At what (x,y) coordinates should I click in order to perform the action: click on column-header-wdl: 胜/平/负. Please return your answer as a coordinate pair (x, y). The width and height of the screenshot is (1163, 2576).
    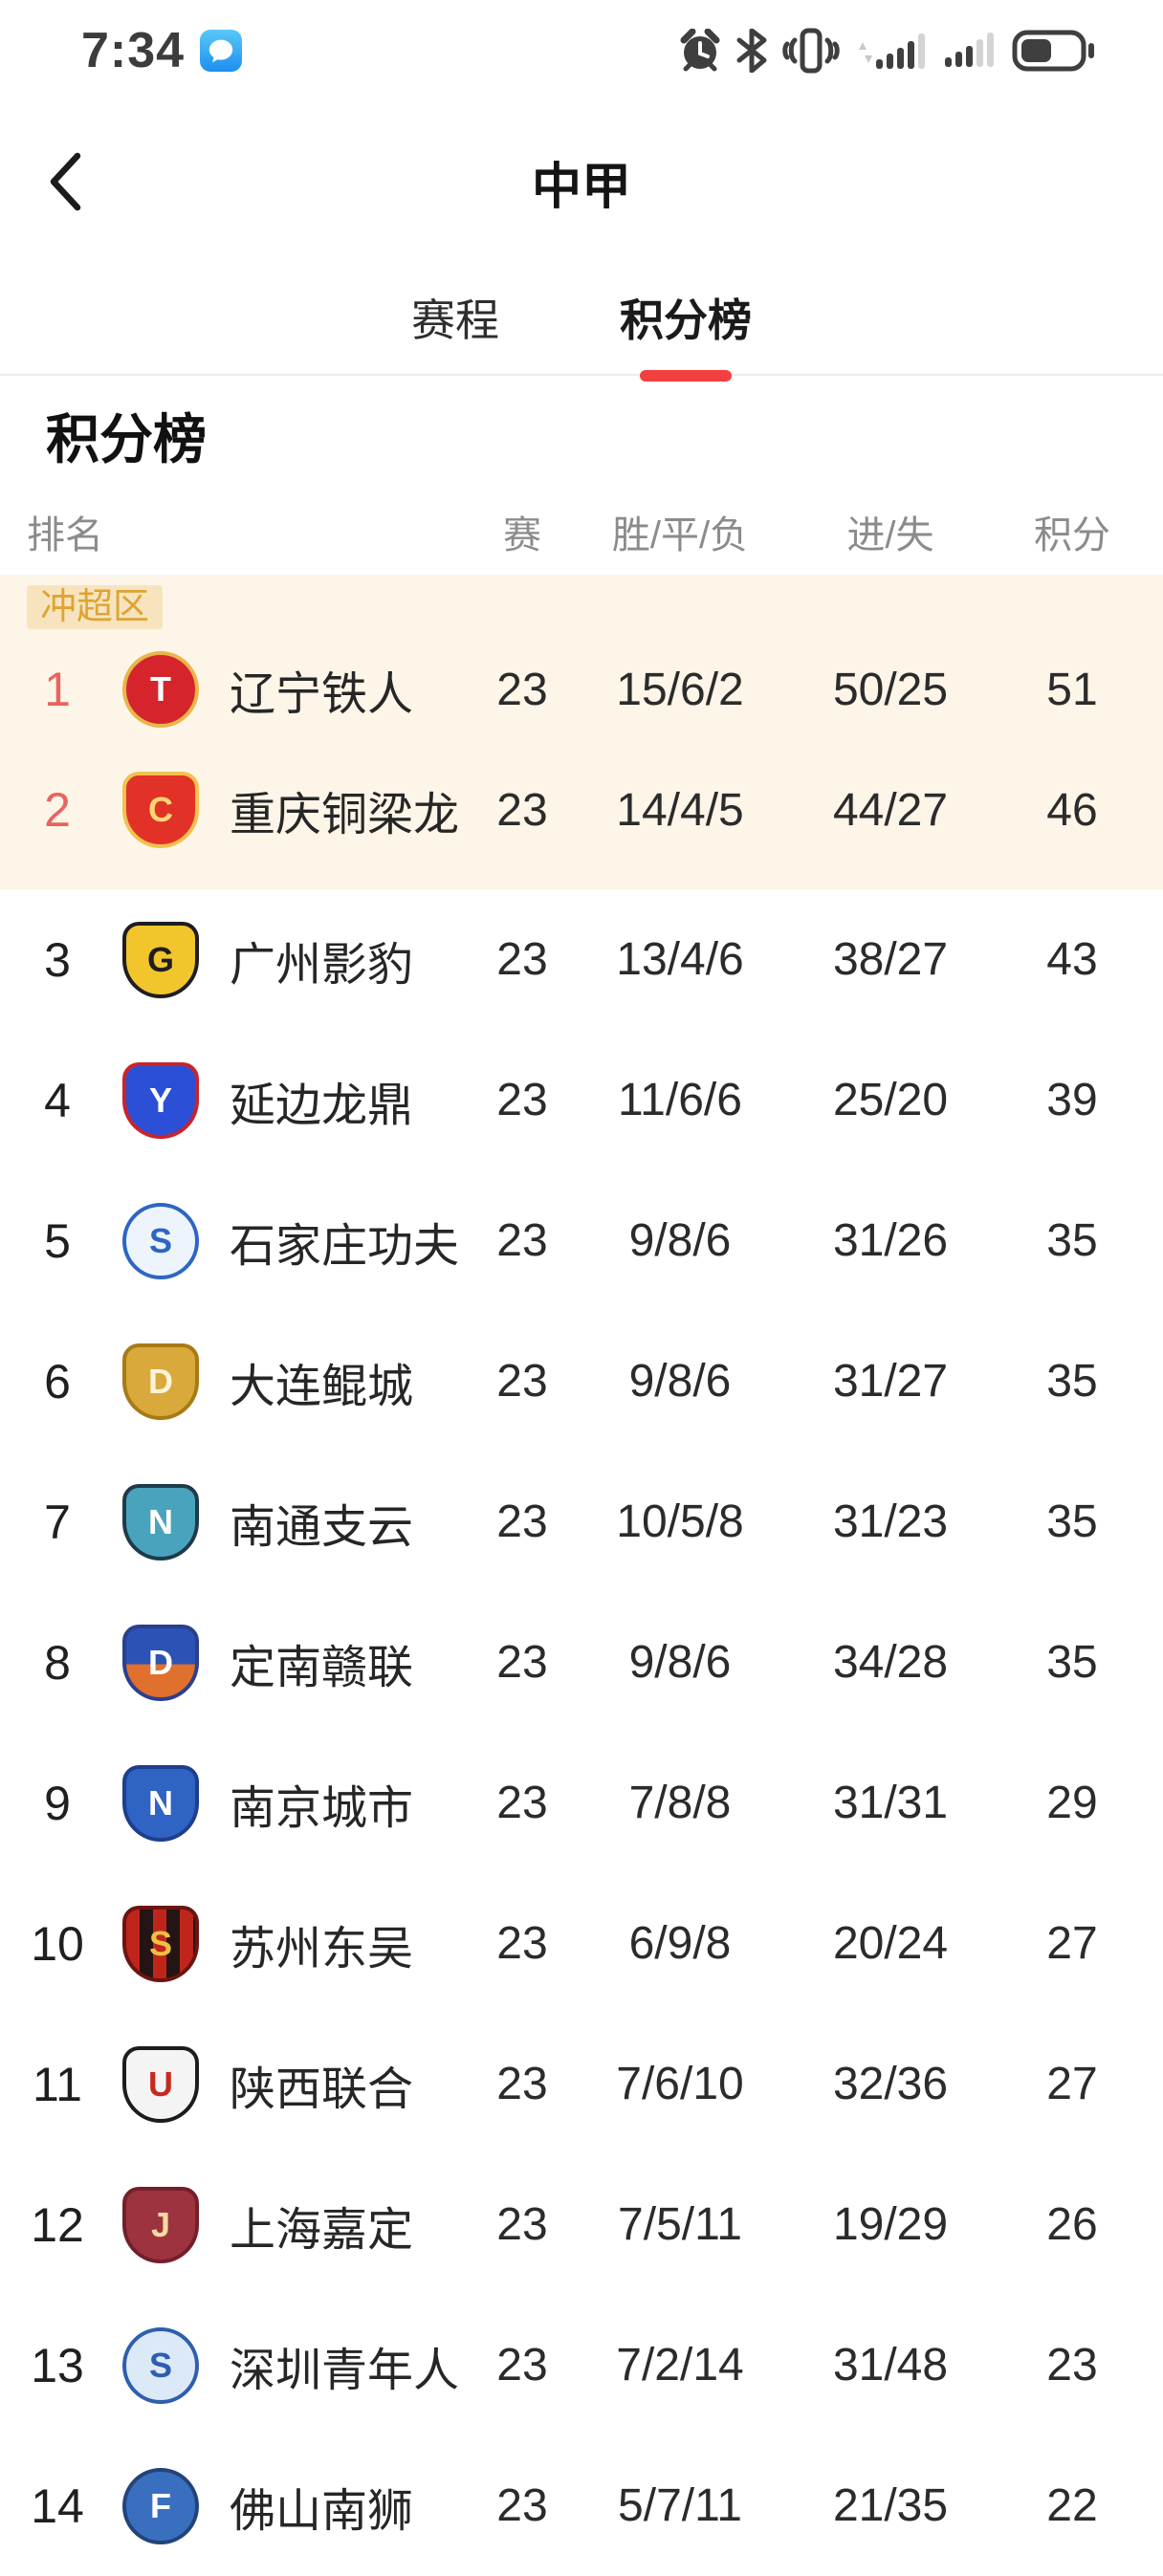
    Looking at the image, I should click on (680, 535).